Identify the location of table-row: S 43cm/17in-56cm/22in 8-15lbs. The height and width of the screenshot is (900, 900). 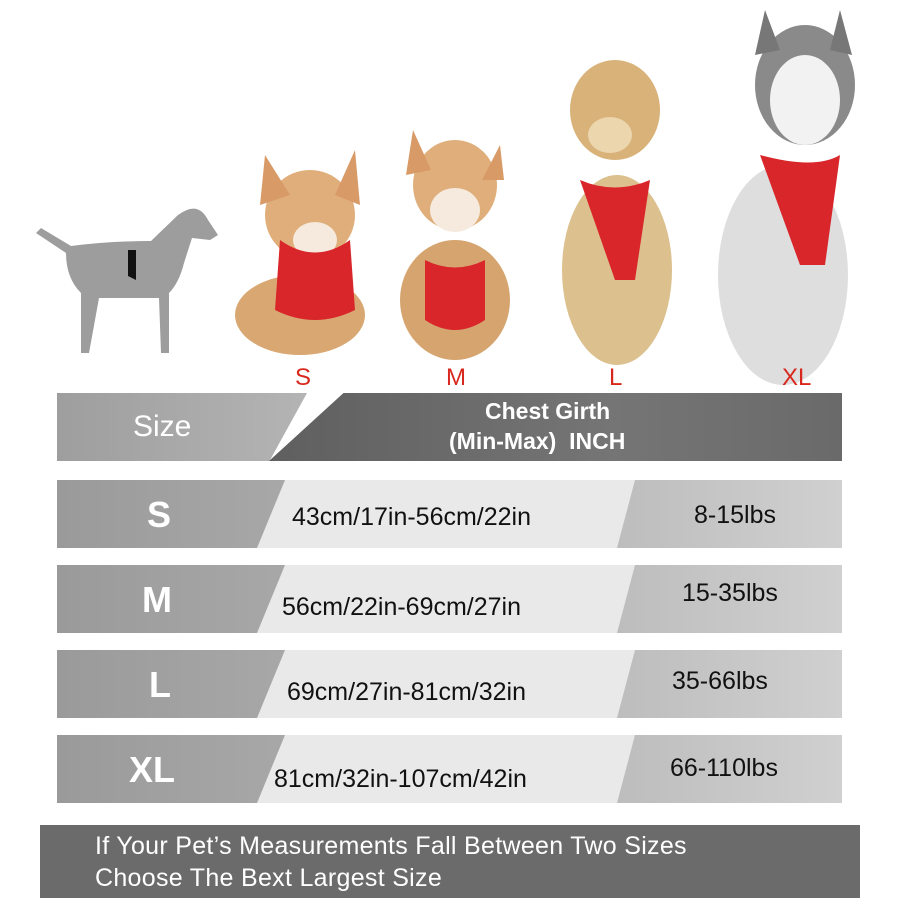
(449, 514).